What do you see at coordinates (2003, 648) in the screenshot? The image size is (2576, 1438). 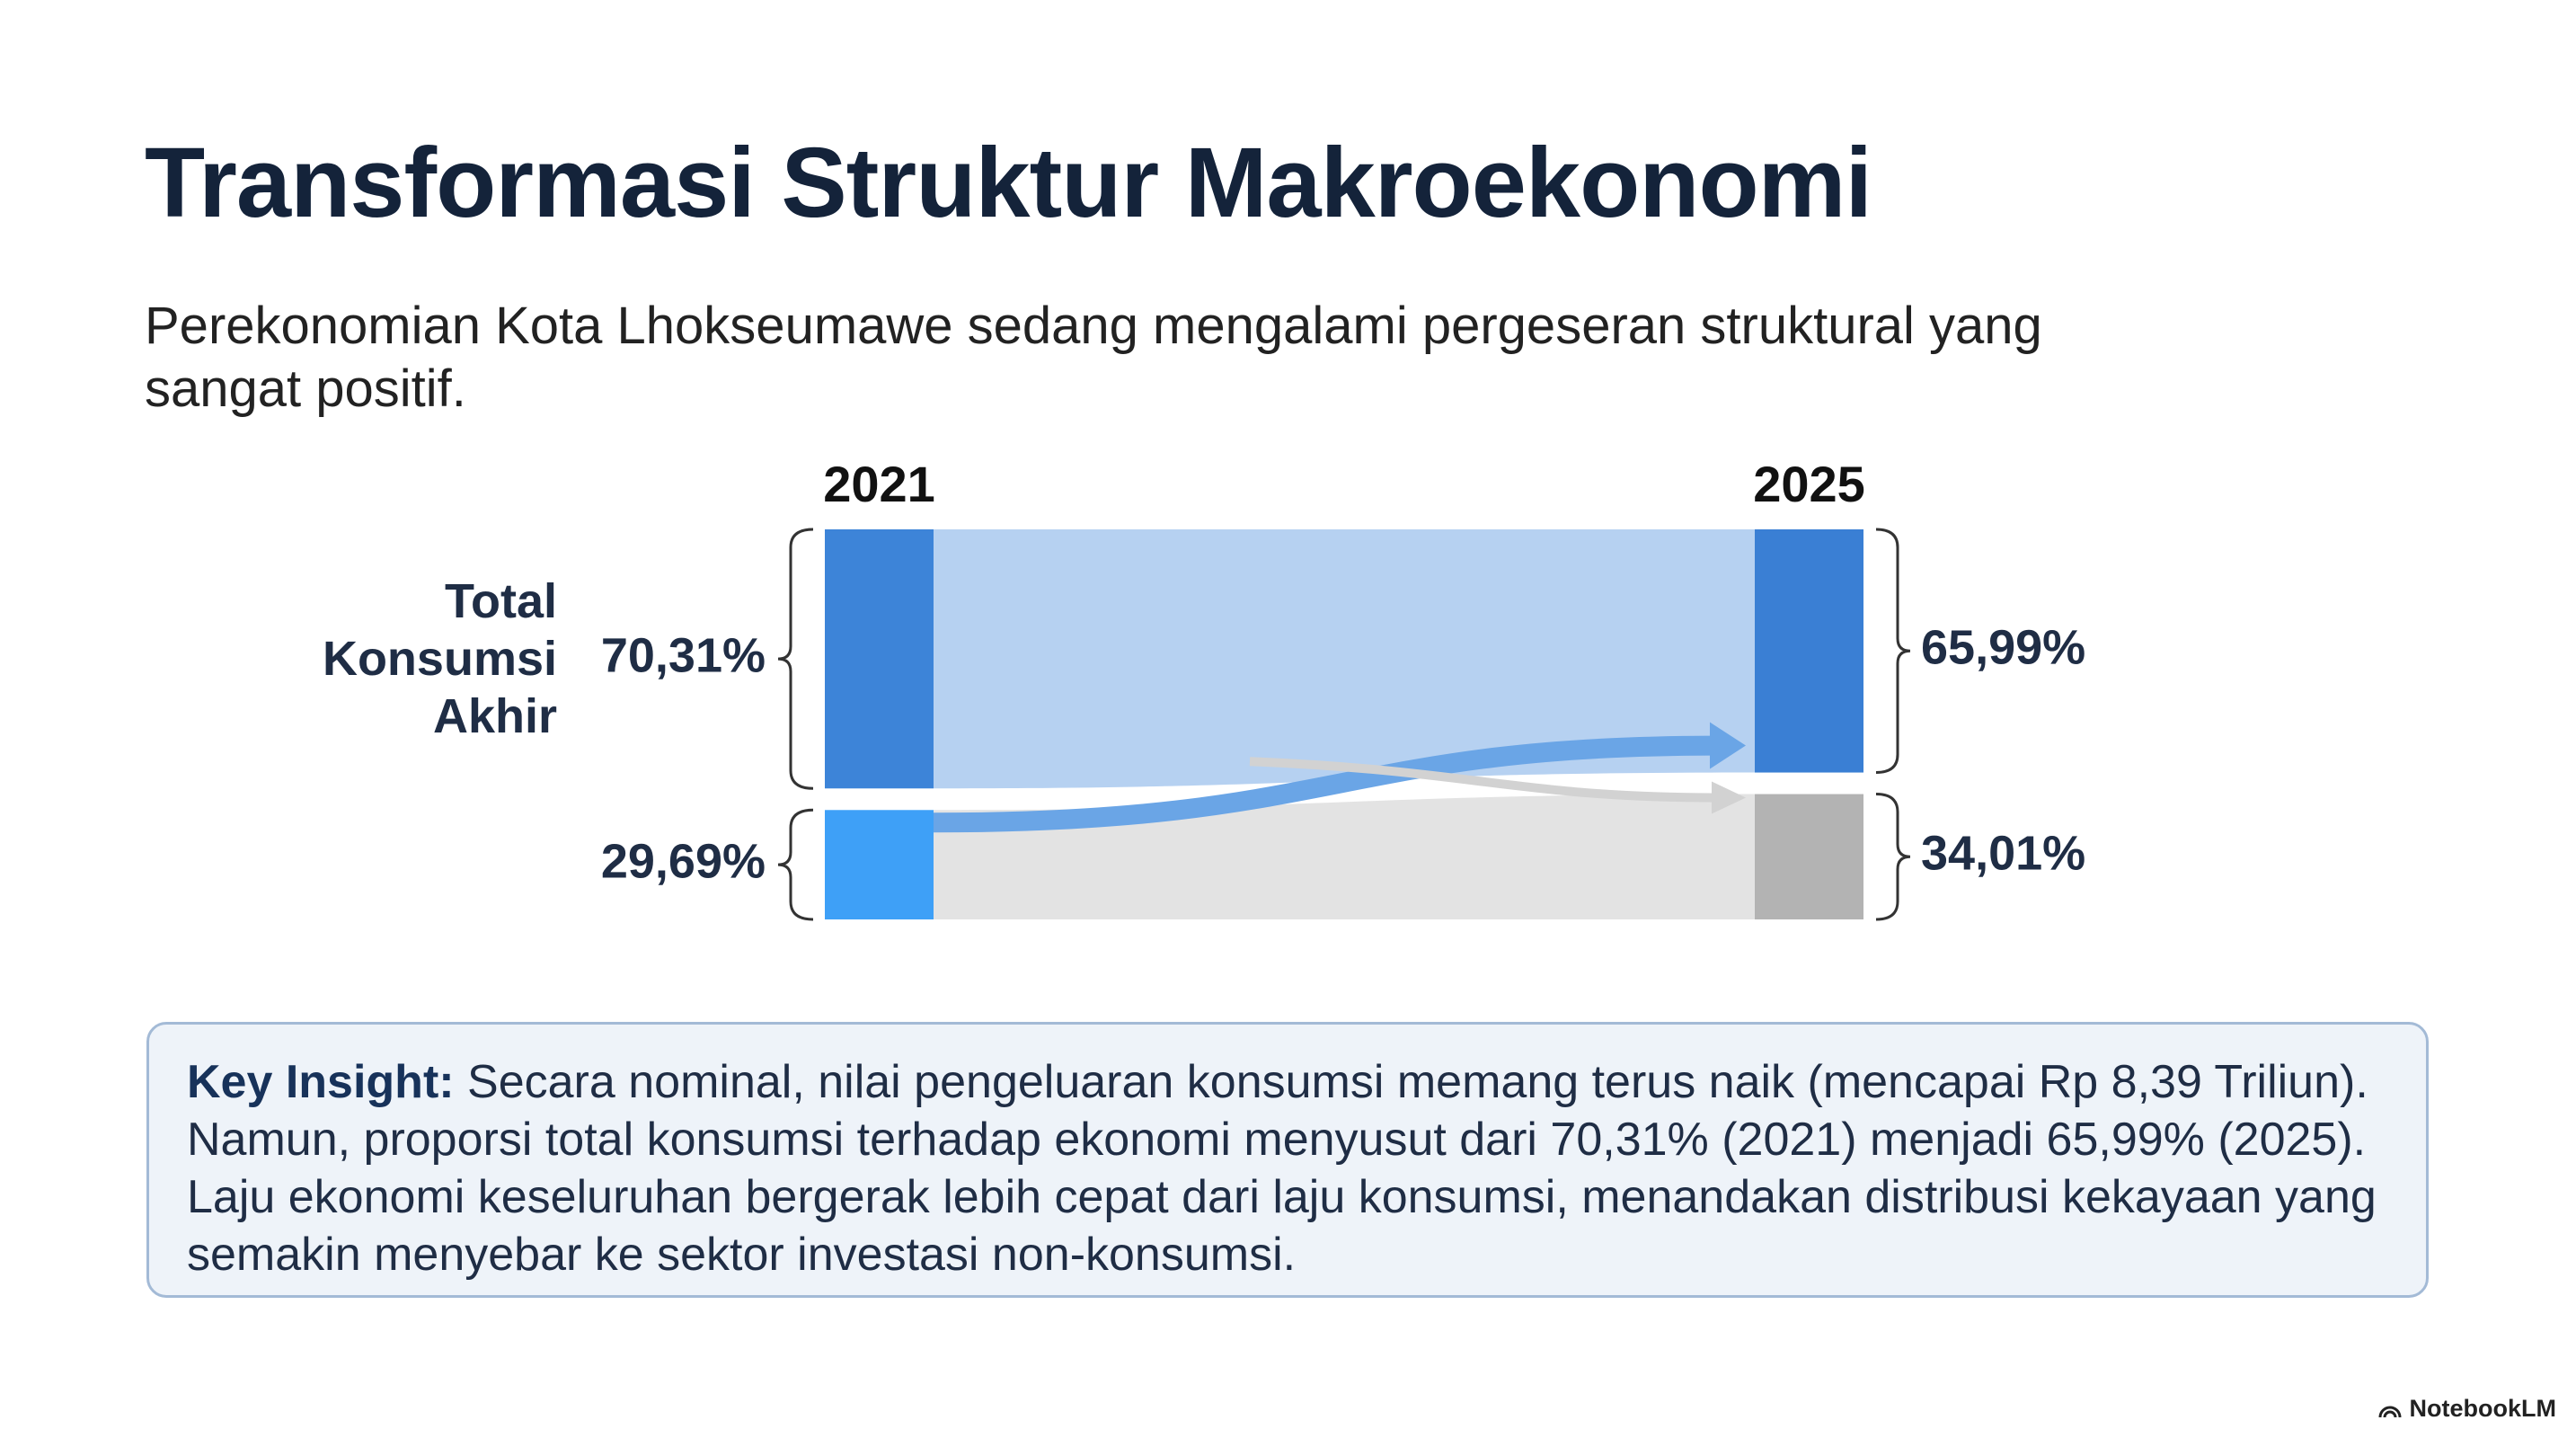 I see `value-label: 65,99%` at bounding box center [2003, 648].